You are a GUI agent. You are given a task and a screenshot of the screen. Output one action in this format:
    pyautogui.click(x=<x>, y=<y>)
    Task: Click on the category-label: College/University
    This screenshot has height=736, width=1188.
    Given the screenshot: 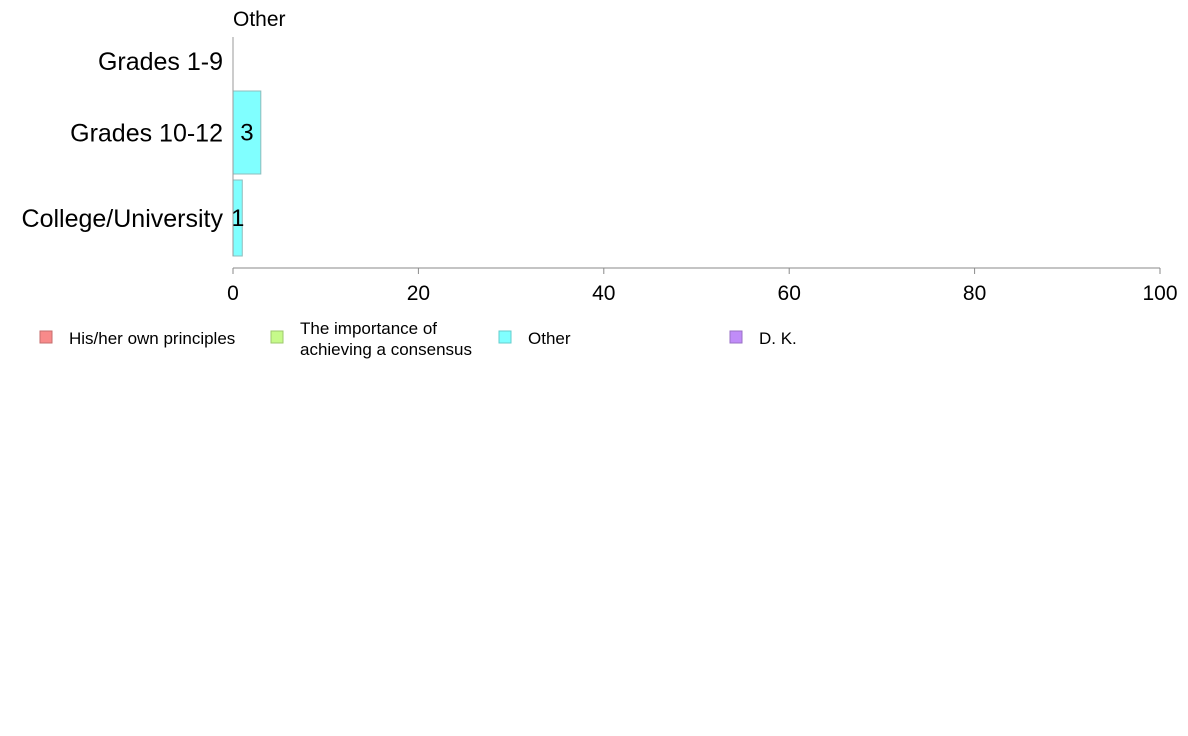 What is the action you would take?
    pyautogui.click(x=123, y=219)
    